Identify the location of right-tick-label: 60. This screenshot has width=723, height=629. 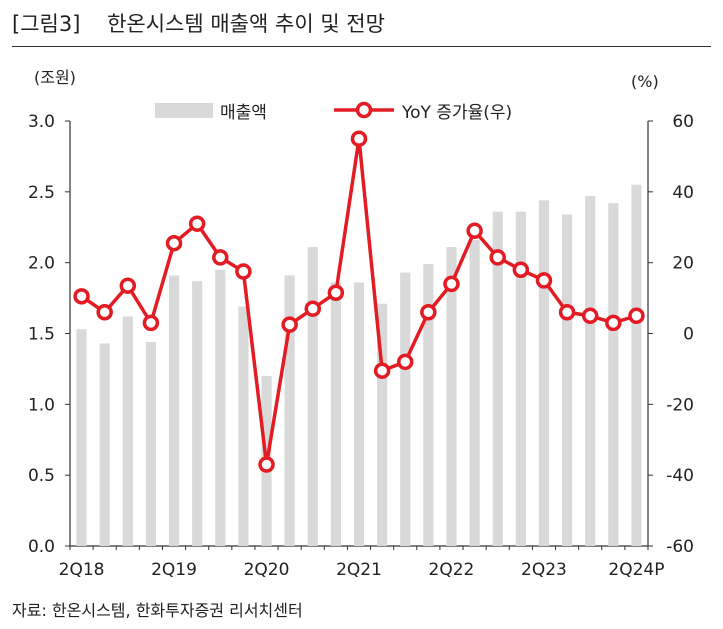
(683, 122).